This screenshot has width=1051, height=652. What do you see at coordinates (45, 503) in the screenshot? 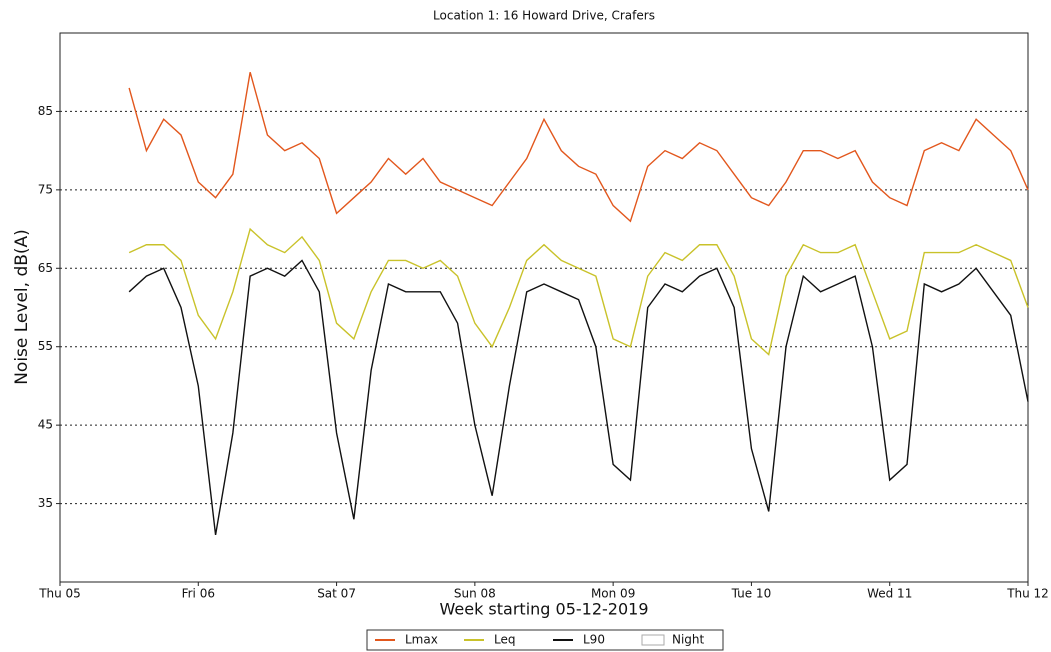
I see `y-tick-label: 35` at bounding box center [45, 503].